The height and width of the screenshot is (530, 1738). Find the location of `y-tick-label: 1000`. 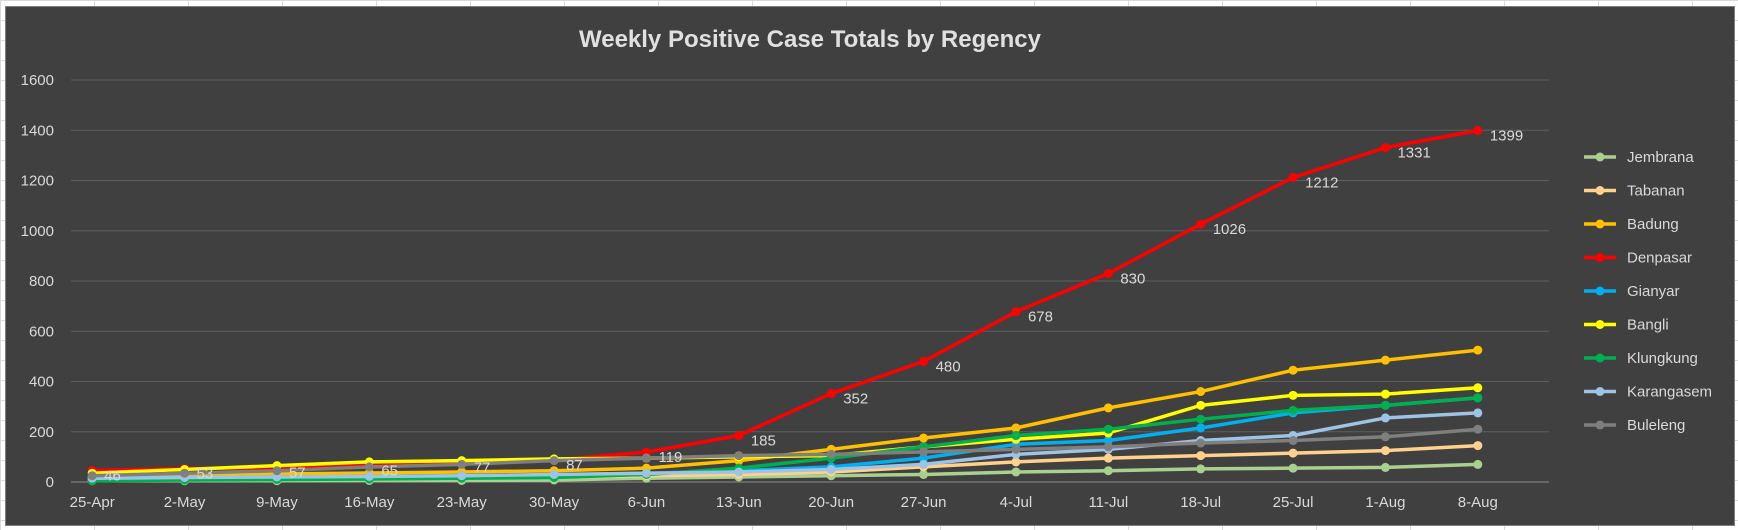

y-tick-label: 1000 is located at coordinates (37, 231).